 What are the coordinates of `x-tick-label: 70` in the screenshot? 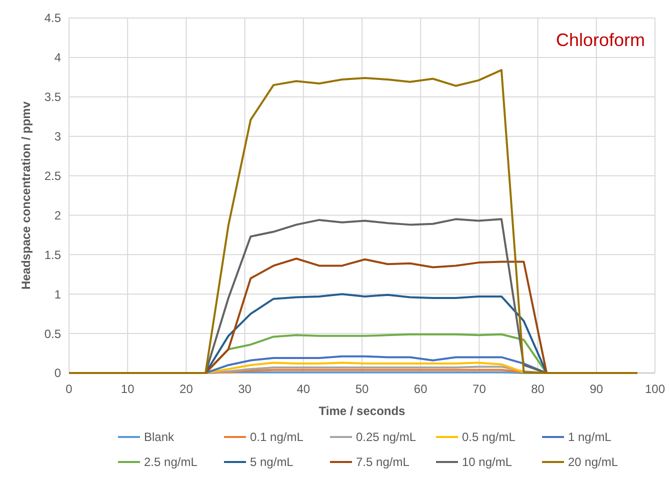 It's located at (479, 389).